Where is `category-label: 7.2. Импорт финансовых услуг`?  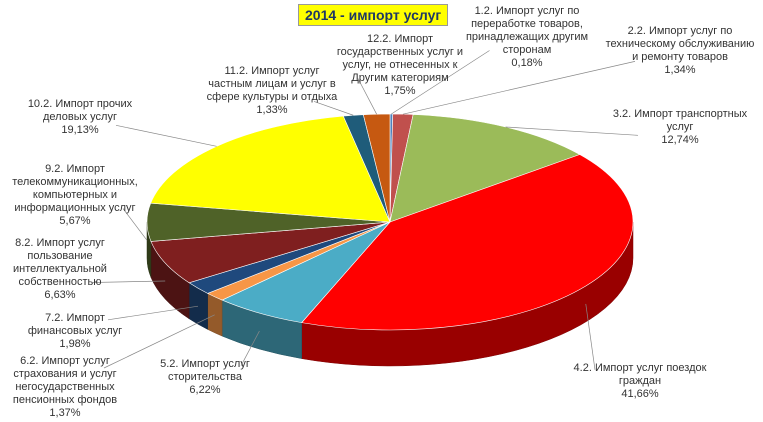
category-label: 7.2. Импорт финансовых услуг is located at coordinates (75, 324).